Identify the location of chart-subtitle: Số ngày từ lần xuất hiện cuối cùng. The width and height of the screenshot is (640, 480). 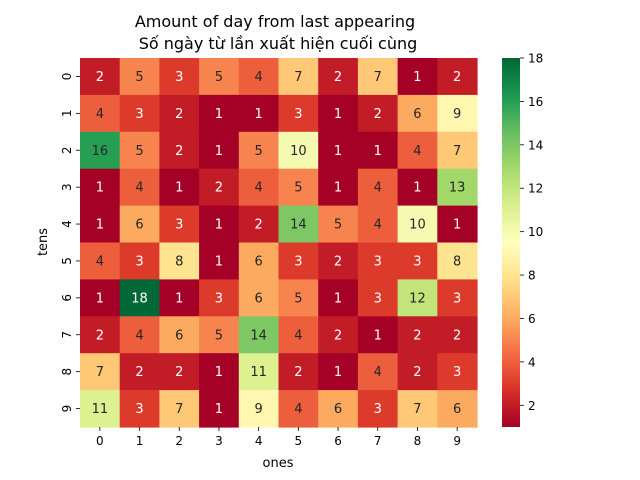
(278, 43).